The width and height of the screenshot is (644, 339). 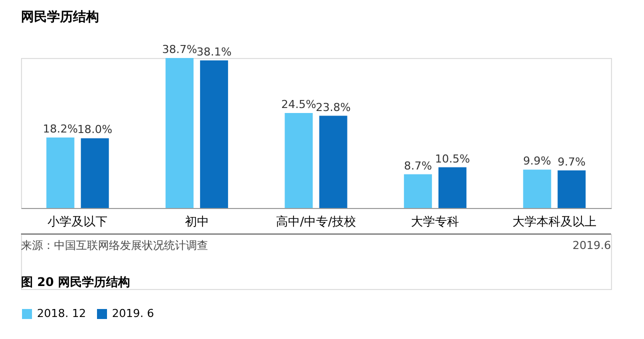 What do you see at coordinates (333, 107) in the screenshot?
I see `data-label: 23.8%` at bounding box center [333, 107].